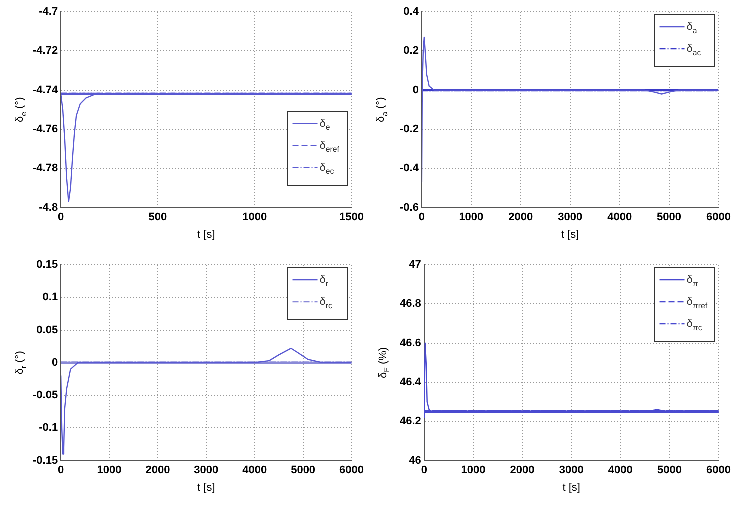 The height and width of the screenshot is (506, 735). I want to click on y-tick-label: -0.05, so click(45, 396).